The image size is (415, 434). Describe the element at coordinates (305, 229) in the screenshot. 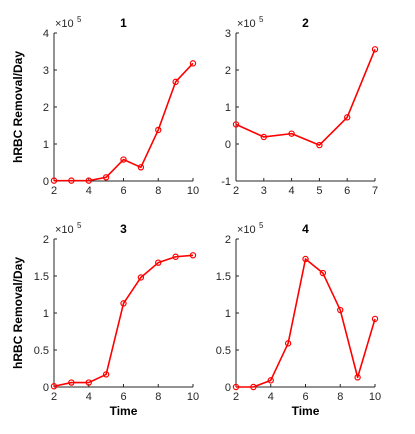

I see `subplot-title: 4` at that location.